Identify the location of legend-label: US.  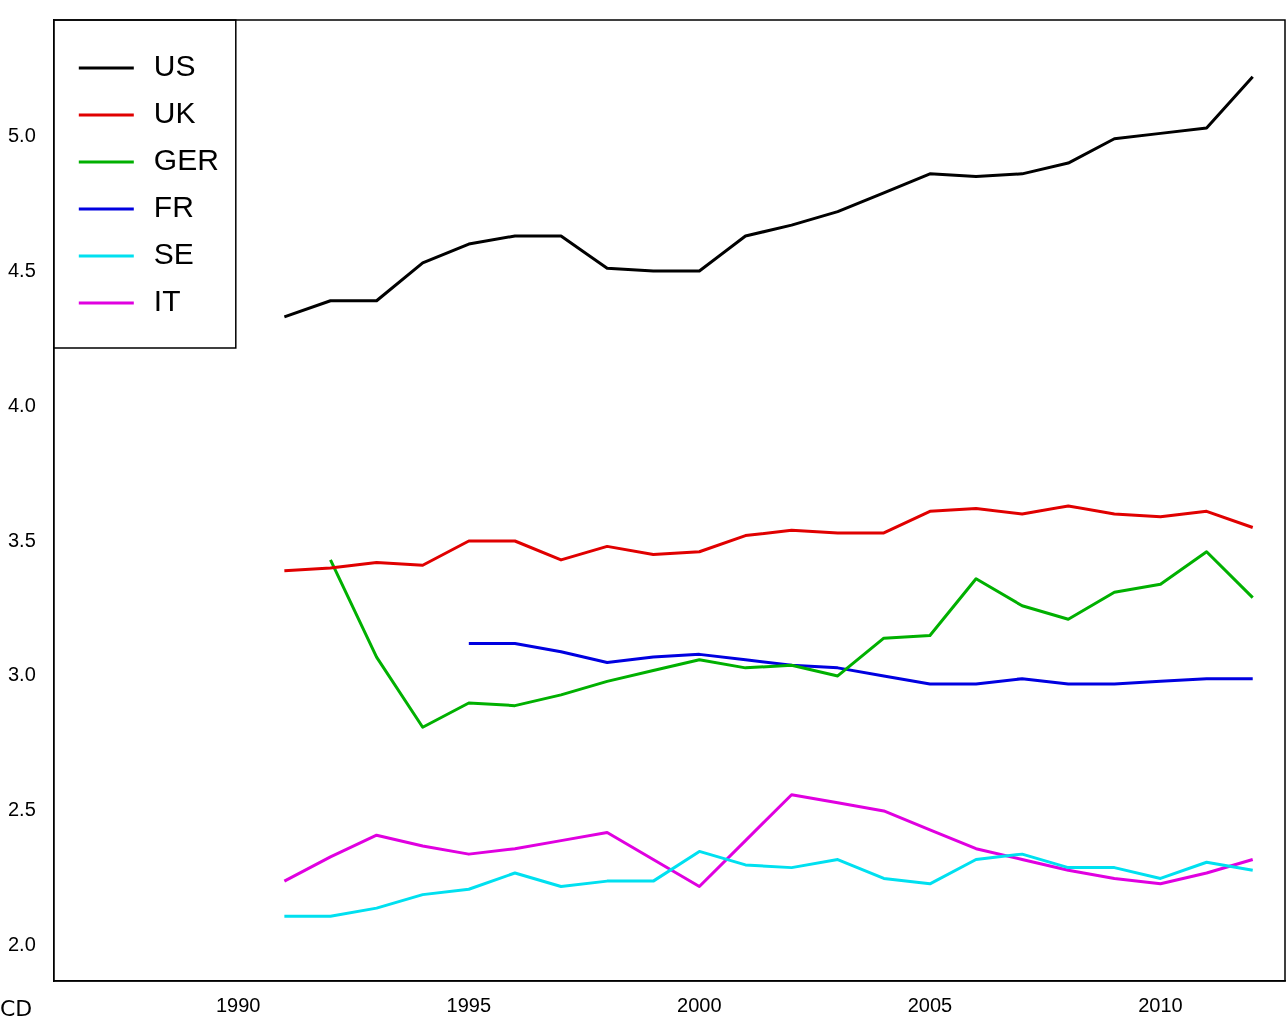
(174, 66).